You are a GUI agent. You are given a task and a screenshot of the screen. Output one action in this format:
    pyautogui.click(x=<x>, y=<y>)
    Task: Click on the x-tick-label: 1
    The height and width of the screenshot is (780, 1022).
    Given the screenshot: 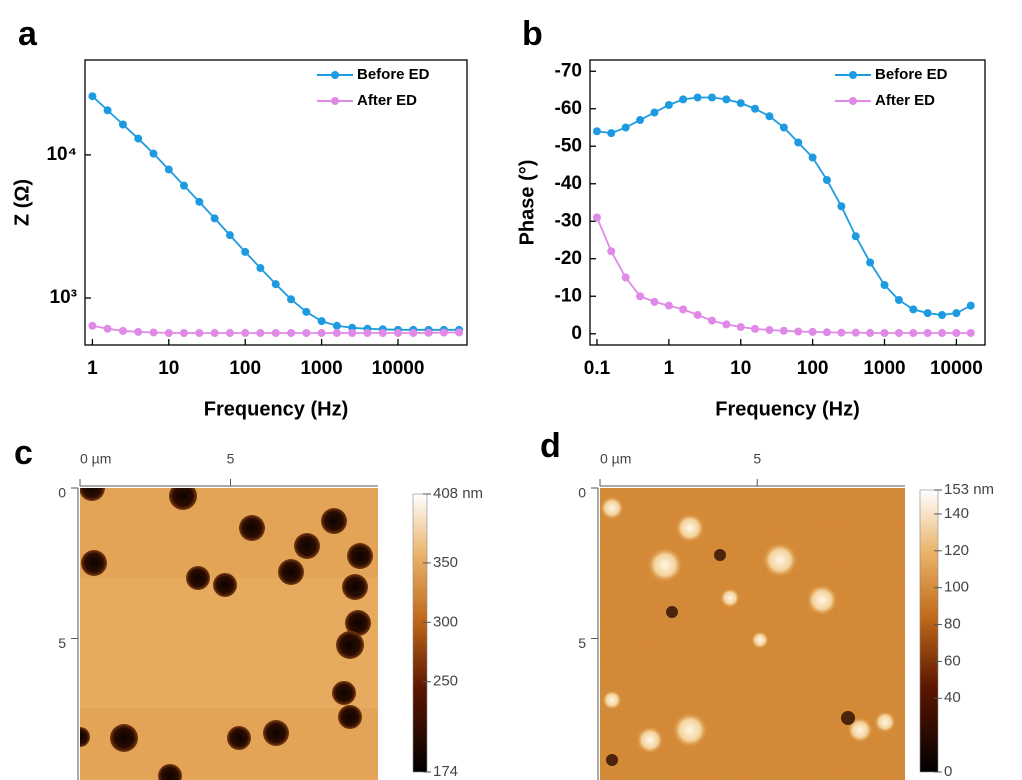 What is the action you would take?
    pyautogui.click(x=669, y=368)
    